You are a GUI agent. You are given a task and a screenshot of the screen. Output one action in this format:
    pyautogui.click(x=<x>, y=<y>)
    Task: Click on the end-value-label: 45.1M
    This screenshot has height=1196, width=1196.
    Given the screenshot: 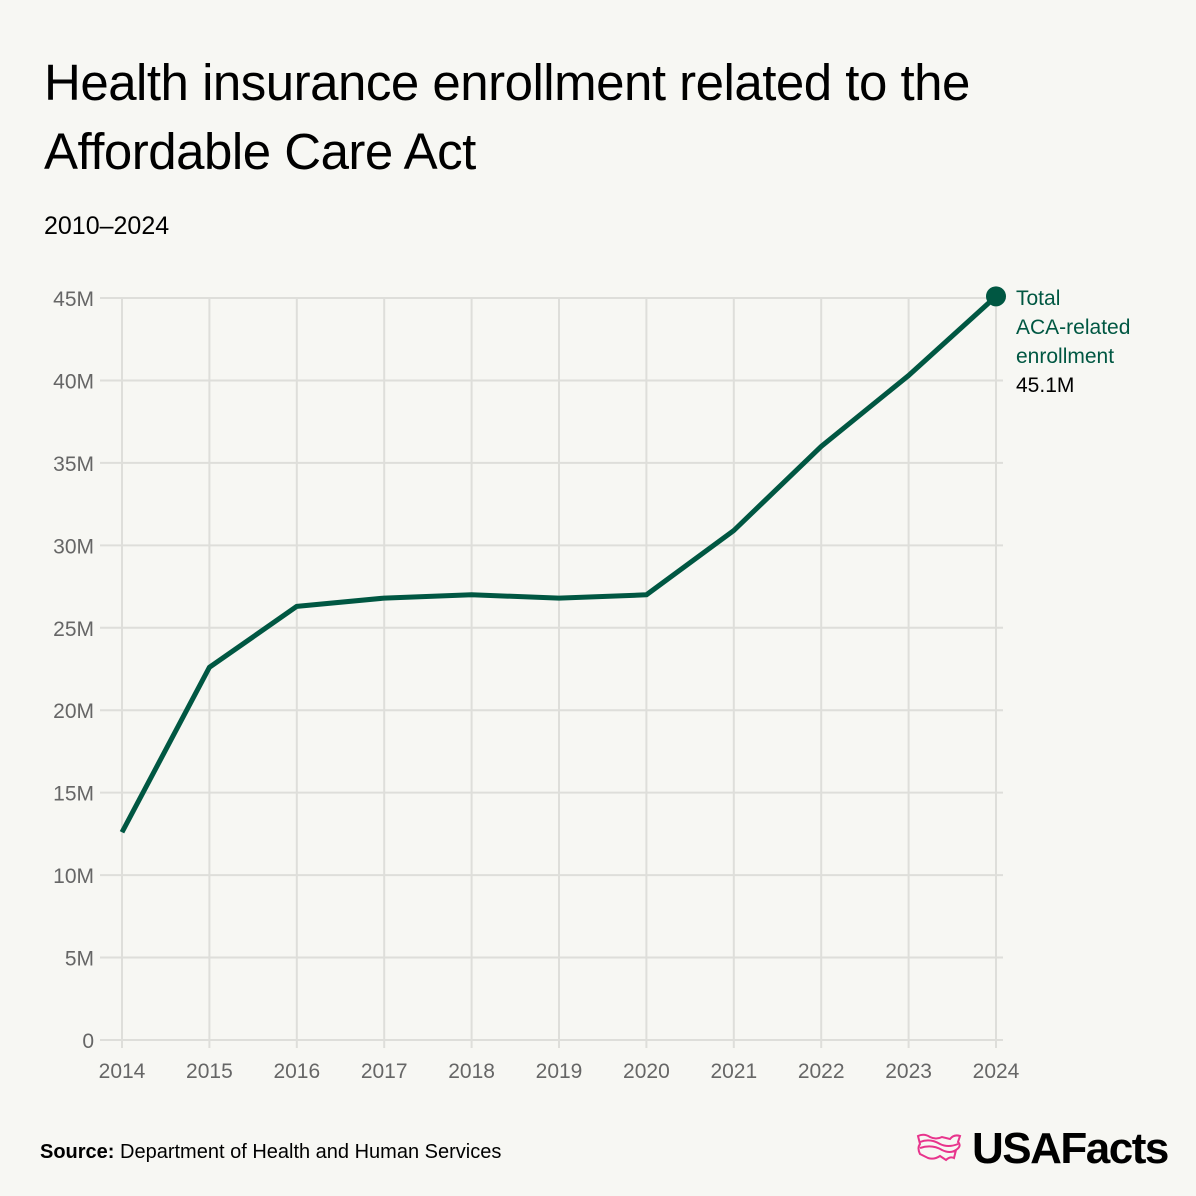 What is the action you would take?
    pyautogui.click(x=1045, y=385)
    